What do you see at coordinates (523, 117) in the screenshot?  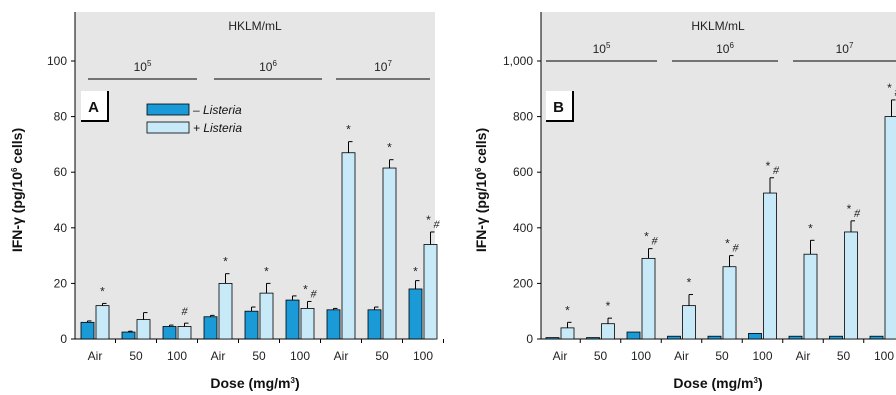 I see `y-tick-label: 800` at bounding box center [523, 117].